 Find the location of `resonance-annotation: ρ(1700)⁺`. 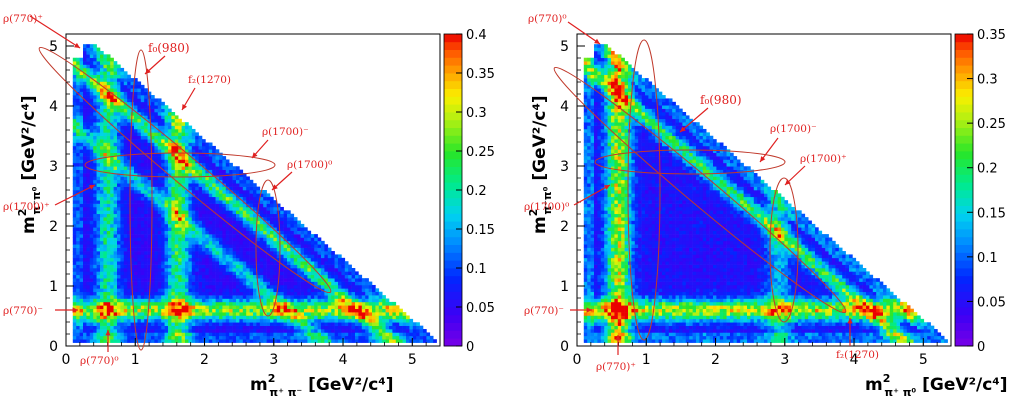

resonance-annotation: ρ(1700)⁺ is located at coordinates (823, 159).